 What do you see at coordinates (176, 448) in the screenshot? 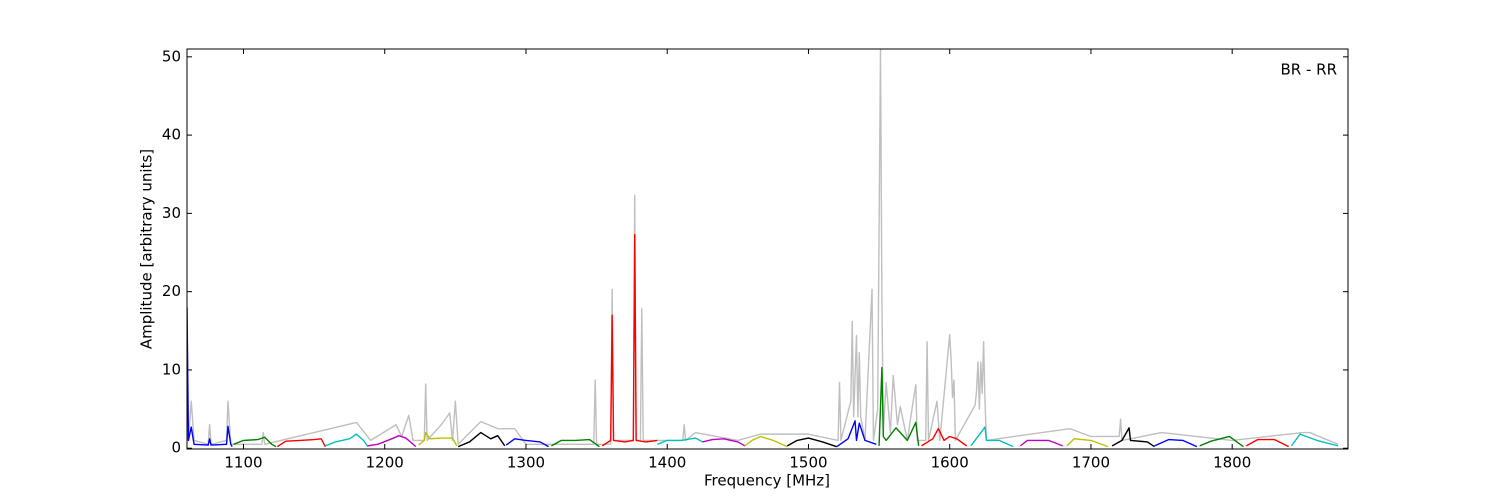
I see `y-tick-label: 0` at bounding box center [176, 448].